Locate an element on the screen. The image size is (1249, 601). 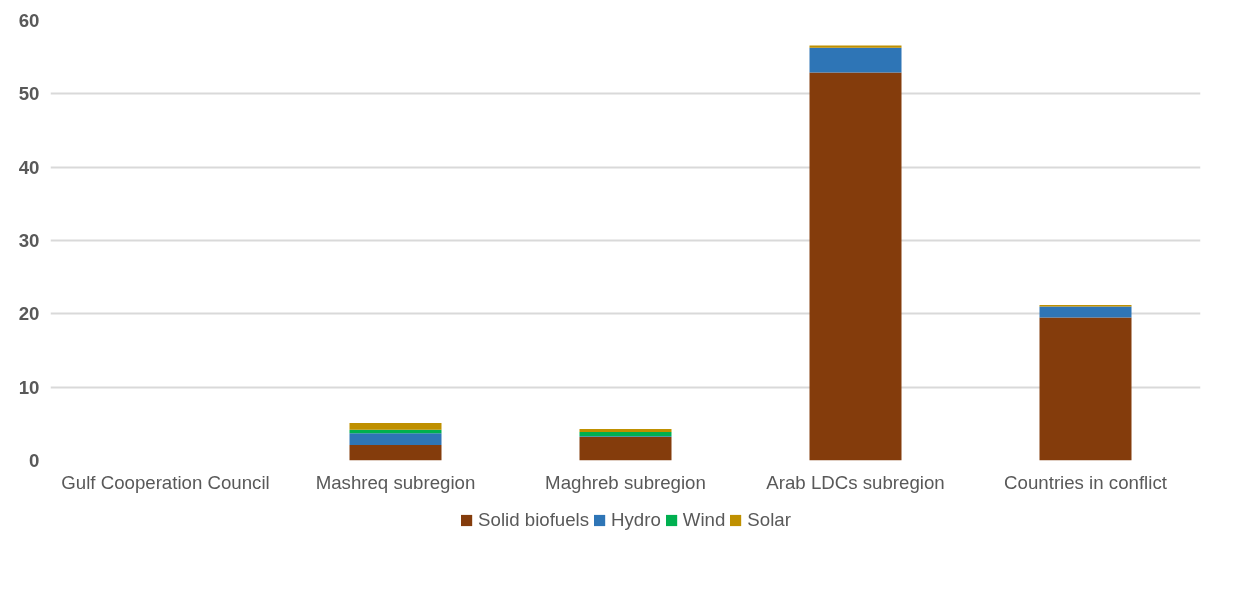
y-tick-label: 0 is located at coordinates (34, 460).